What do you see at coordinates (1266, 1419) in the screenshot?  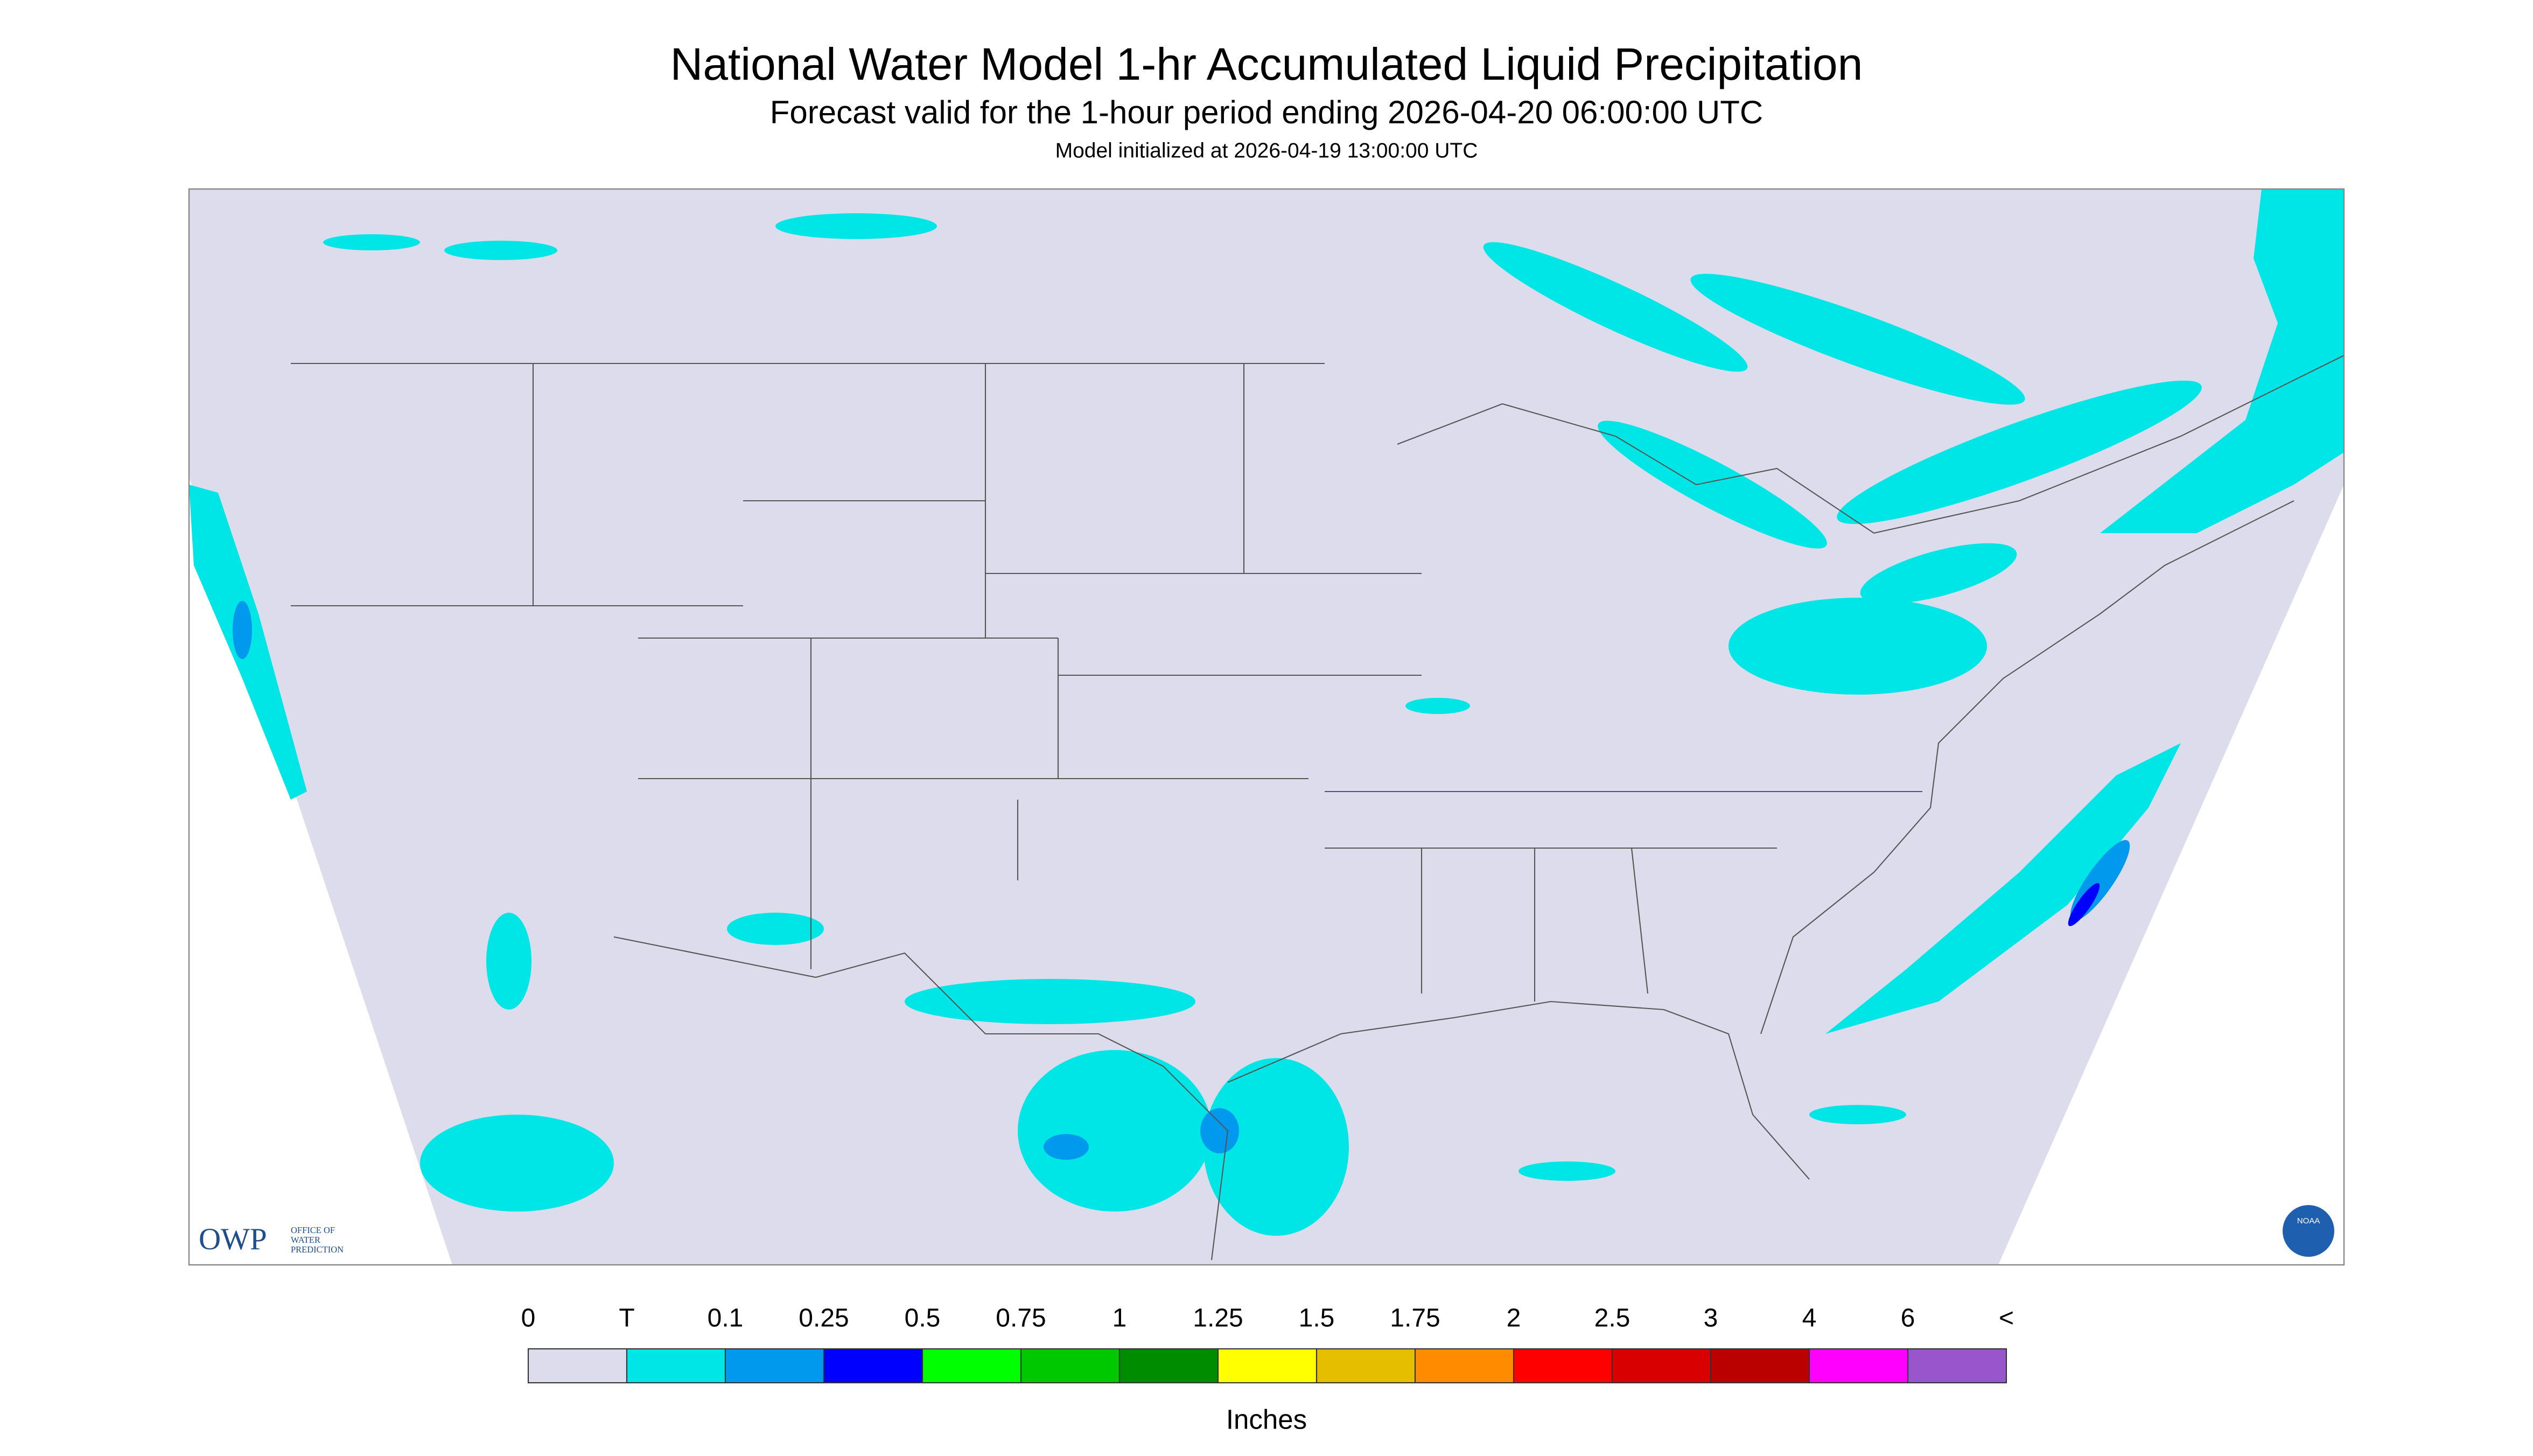 I see `legend-unit: Inches` at bounding box center [1266, 1419].